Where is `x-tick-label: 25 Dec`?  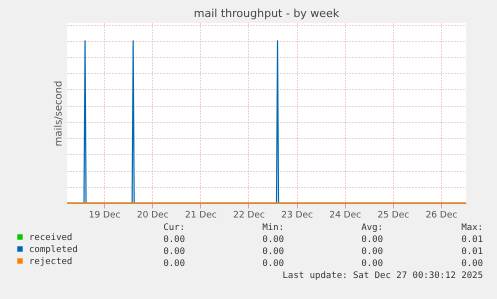 x-tick-label: 25 Dec is located at coordinates (393, 215).